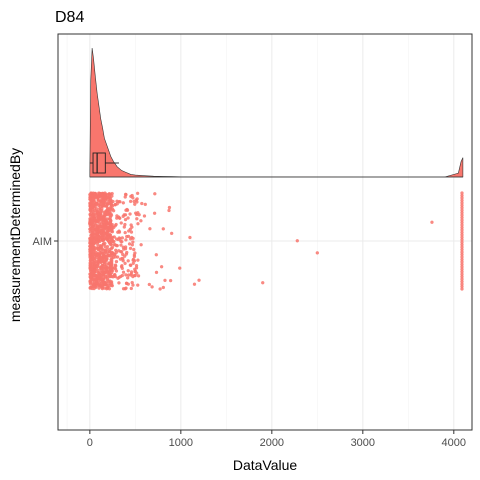 Image resolution: width=480 pixels, height=480 pixels. What do you see at coordinates (90, 443) in the screenshot?
I see `x-tick-label: 0` at bounding box center [90, 443].